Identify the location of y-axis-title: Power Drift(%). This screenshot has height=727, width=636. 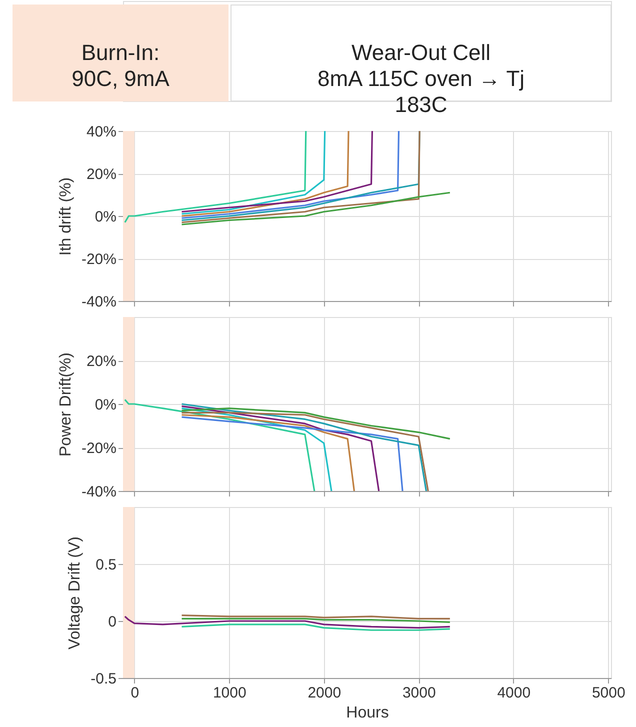
(65, 404).